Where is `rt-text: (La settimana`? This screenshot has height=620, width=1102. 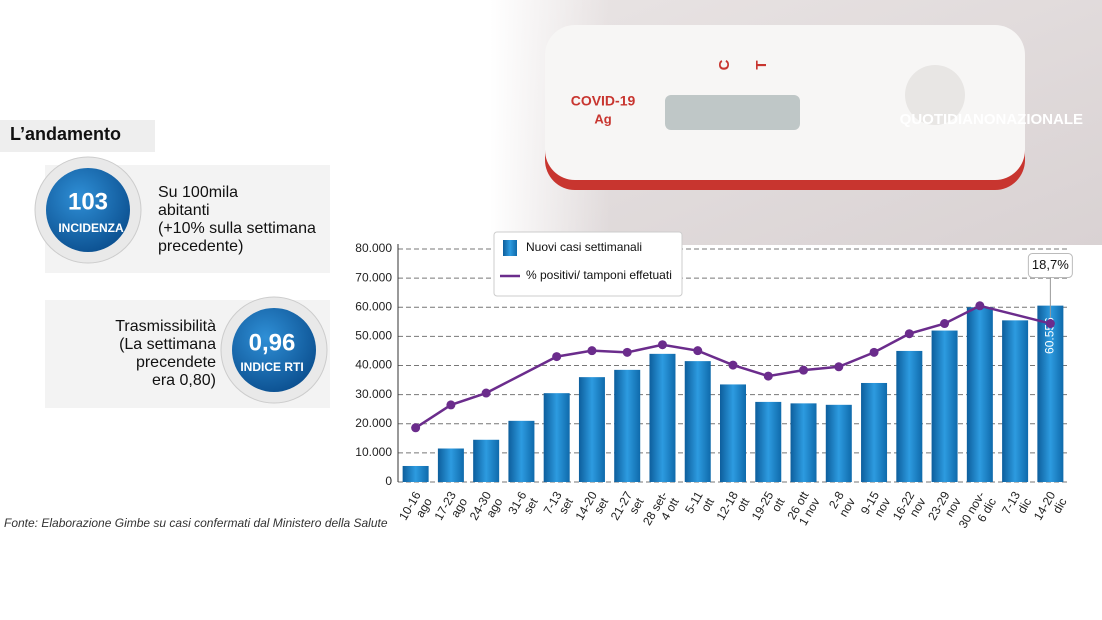 rt-text: (La settimana is located at coordinates (167, 344).